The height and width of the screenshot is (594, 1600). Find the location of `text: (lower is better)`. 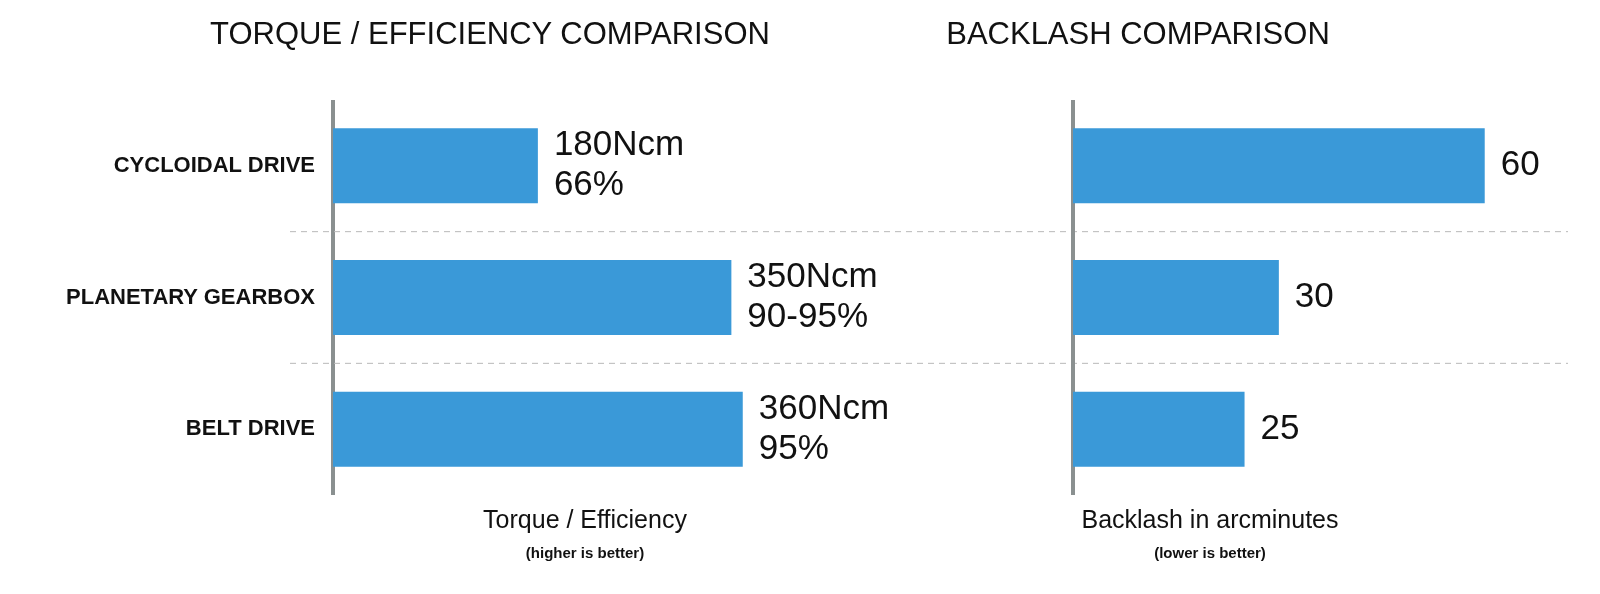

text: (lower is better) is located at coordinates (1210, 552).